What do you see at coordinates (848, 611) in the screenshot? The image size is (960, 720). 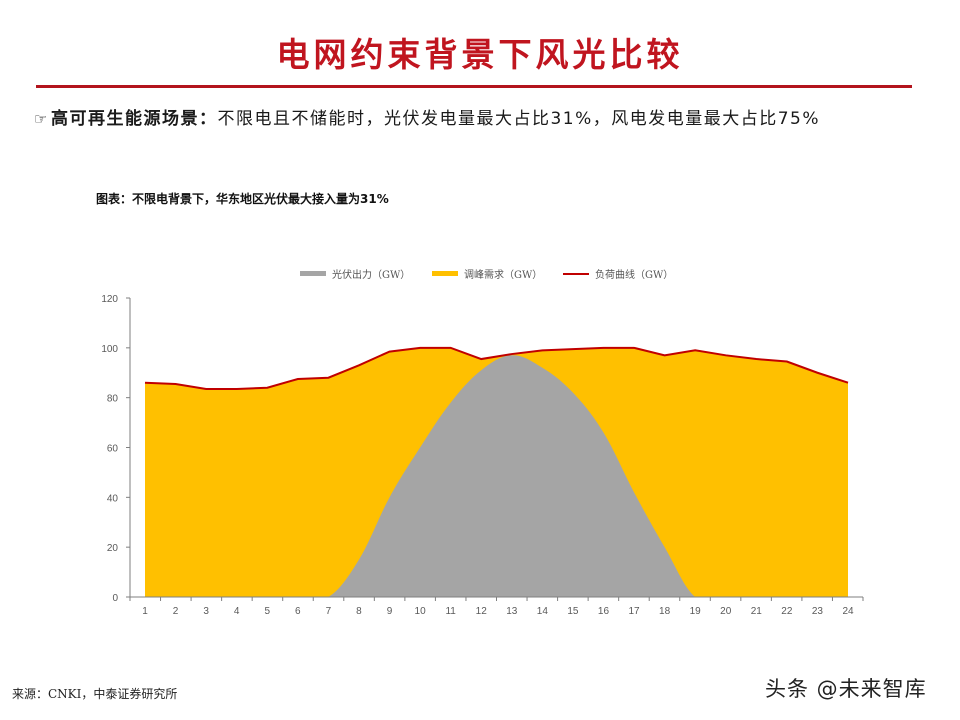 I see `x-tick-label: 24` at bounding box center [848, 611].